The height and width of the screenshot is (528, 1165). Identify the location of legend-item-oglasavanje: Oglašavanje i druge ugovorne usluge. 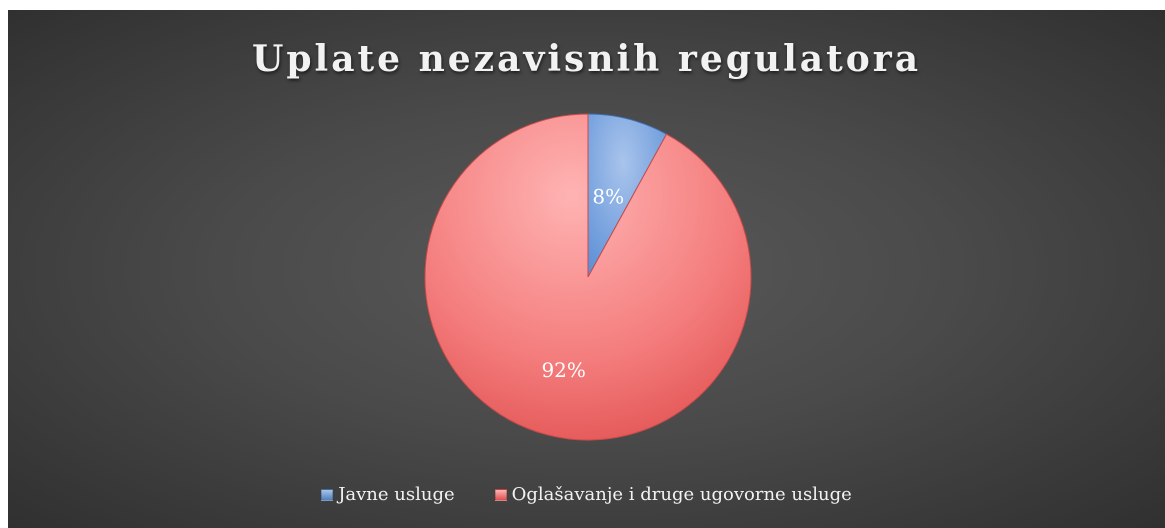
(673, 494).